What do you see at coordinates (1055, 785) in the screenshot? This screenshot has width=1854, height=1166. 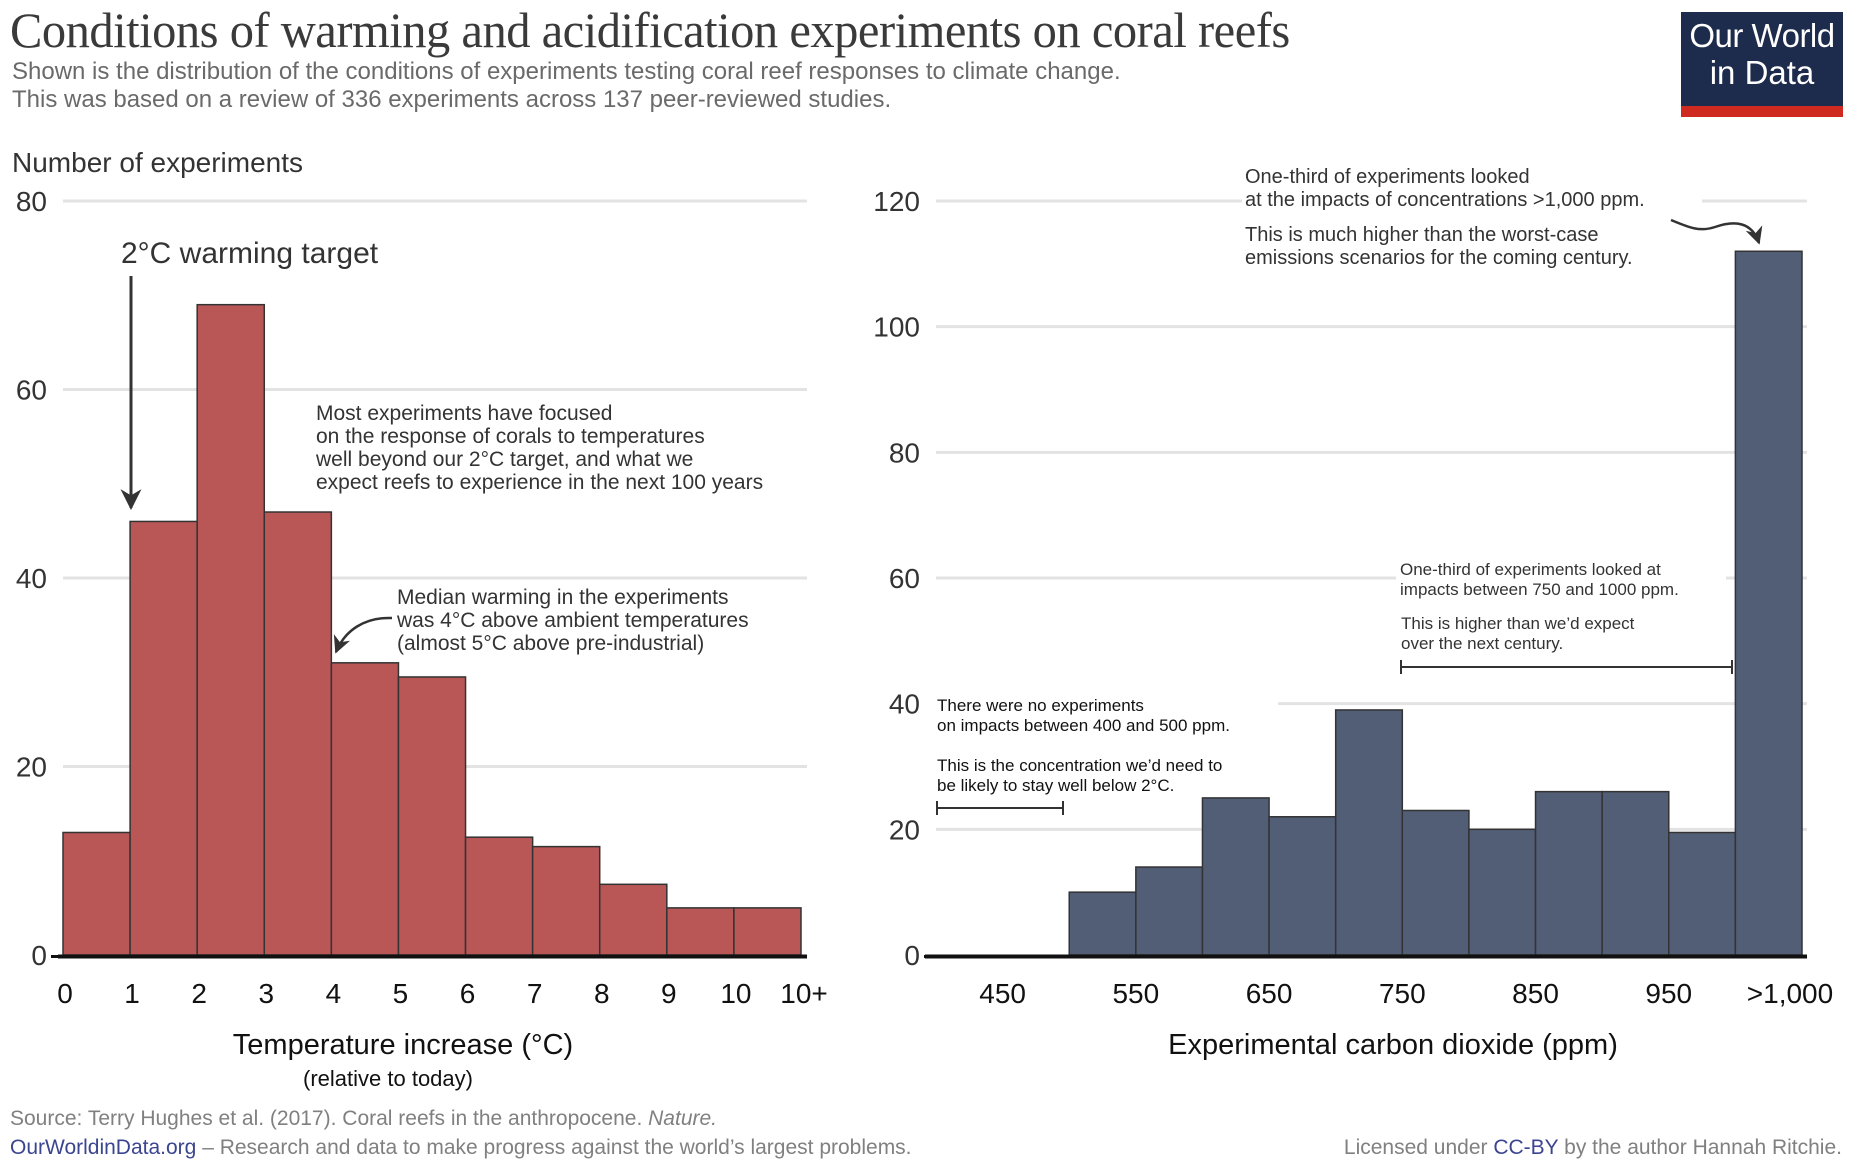 I see `annotation-line: be likely to stay well below 2°C.` at bounding box center [1055, 785].